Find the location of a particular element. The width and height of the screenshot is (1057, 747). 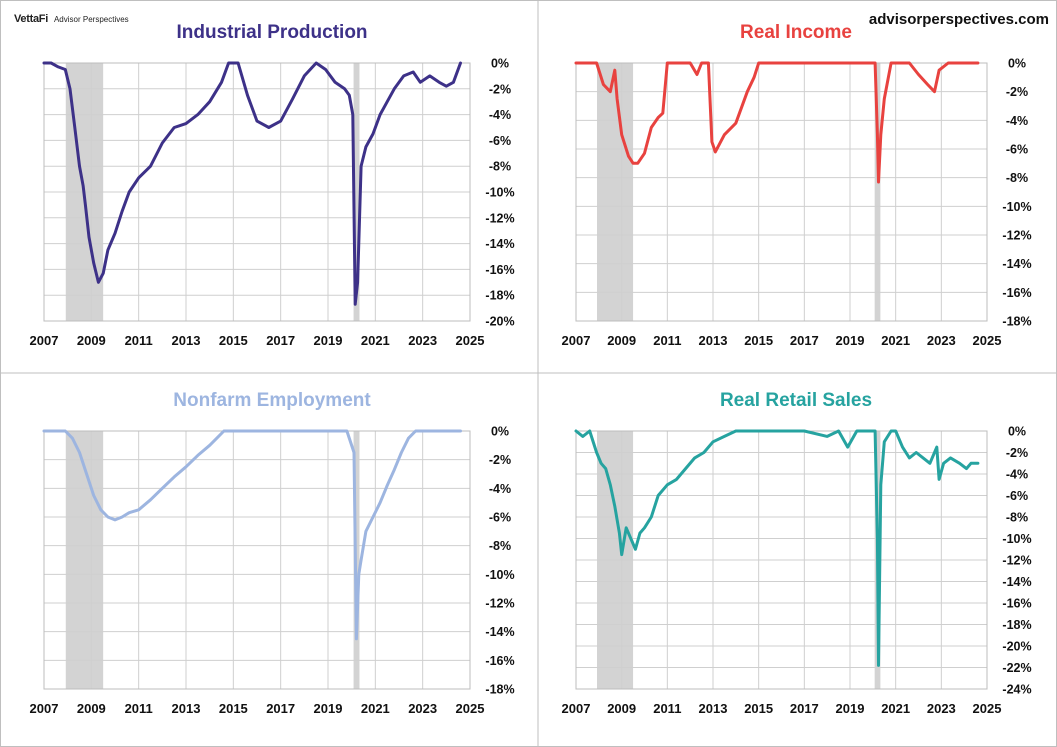

ri-plot-area is located at coordinates (781, 192).